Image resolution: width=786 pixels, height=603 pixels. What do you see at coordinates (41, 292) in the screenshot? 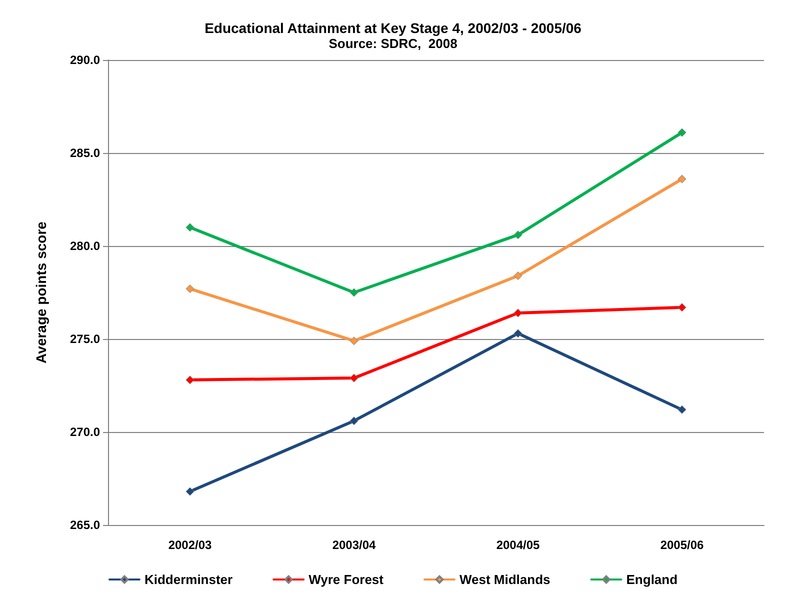
I see `y-axis-title: Average points score` at bounding box center [41, 292].